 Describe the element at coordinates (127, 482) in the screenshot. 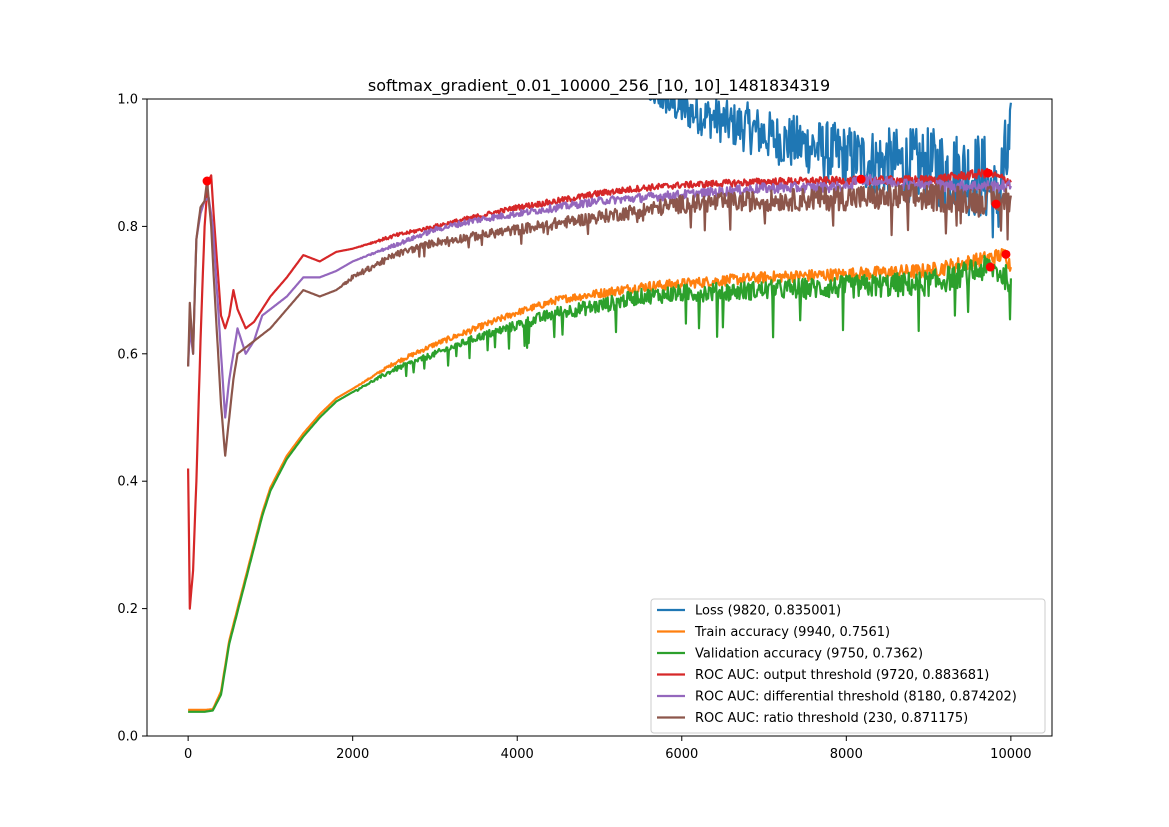

I see `y-tick-label: 0.4` at that location.